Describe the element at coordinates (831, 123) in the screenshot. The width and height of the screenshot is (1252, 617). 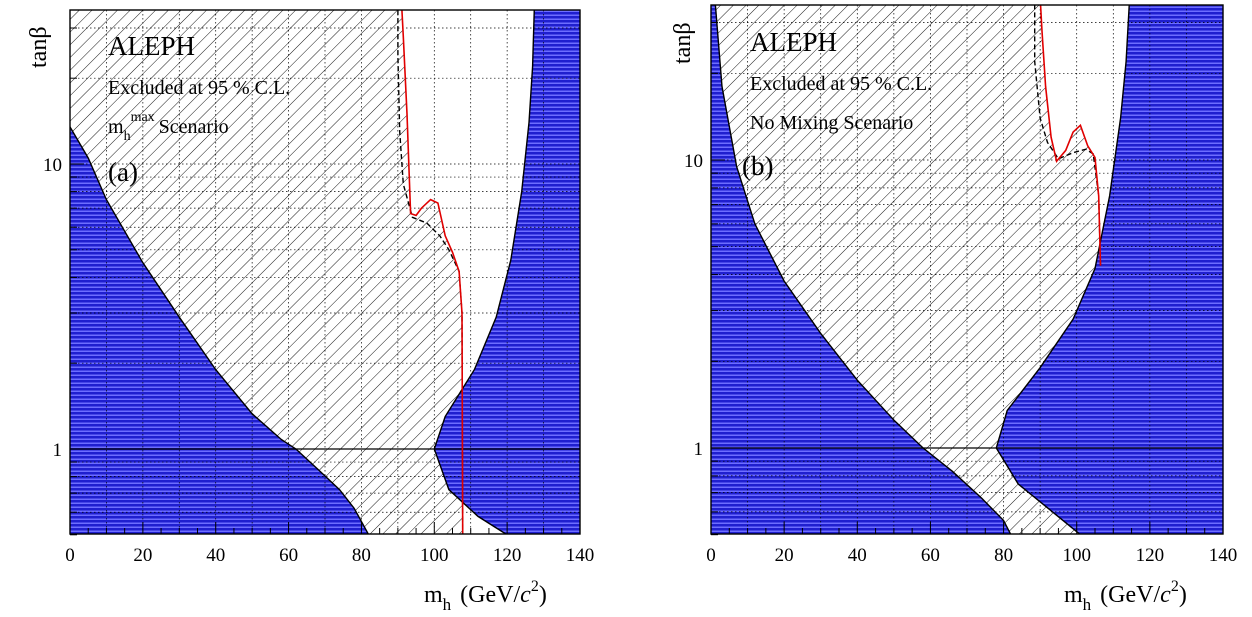
I see `scenario-label: No Mixing Scenario` at that location.